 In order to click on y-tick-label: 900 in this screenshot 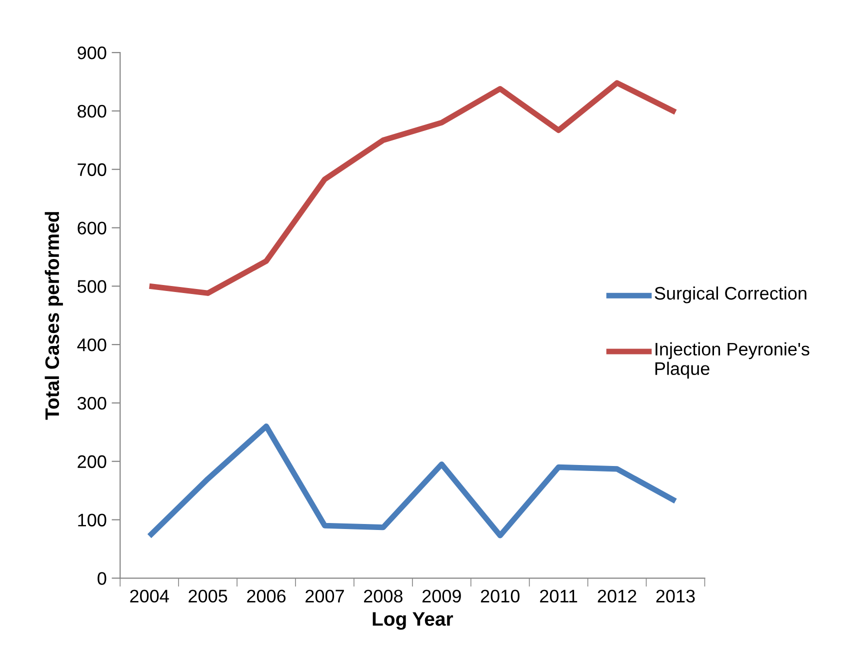, I will do `click(92, 53)`.